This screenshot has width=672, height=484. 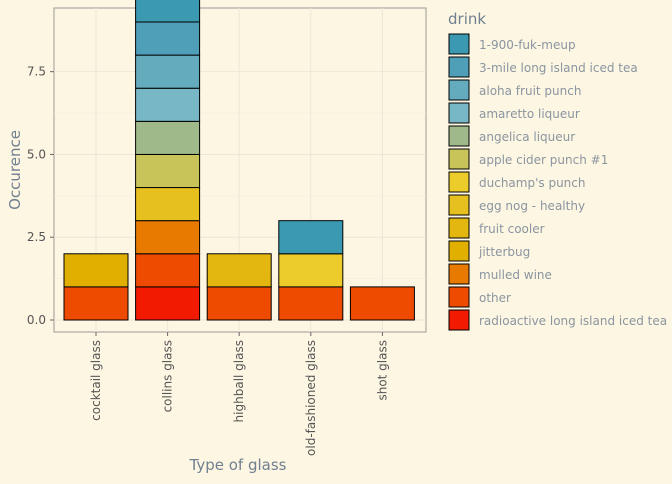 I want to click on legend-label: aloha fruit punch, so click(x=530, y=91).